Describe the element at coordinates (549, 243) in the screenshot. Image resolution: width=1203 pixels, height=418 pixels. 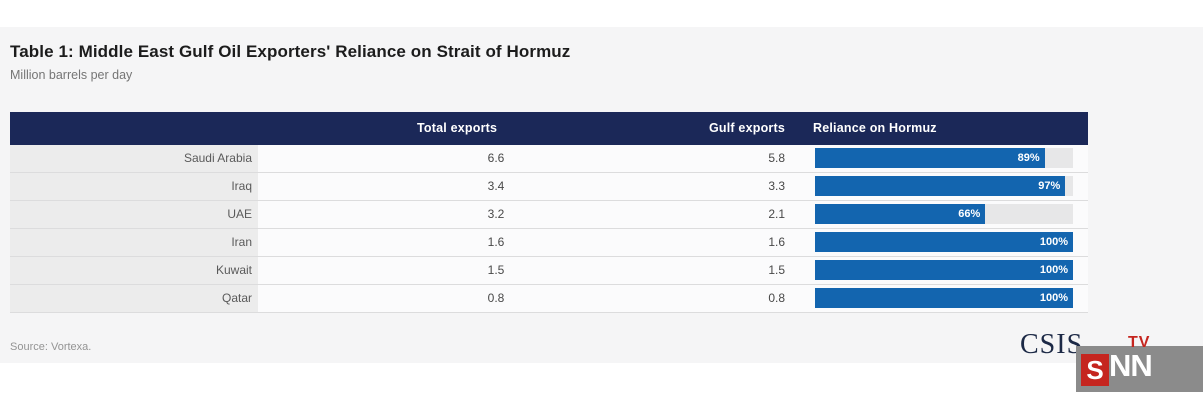
I see `table-row: Iran 1.6 1.6 100%` at that location.